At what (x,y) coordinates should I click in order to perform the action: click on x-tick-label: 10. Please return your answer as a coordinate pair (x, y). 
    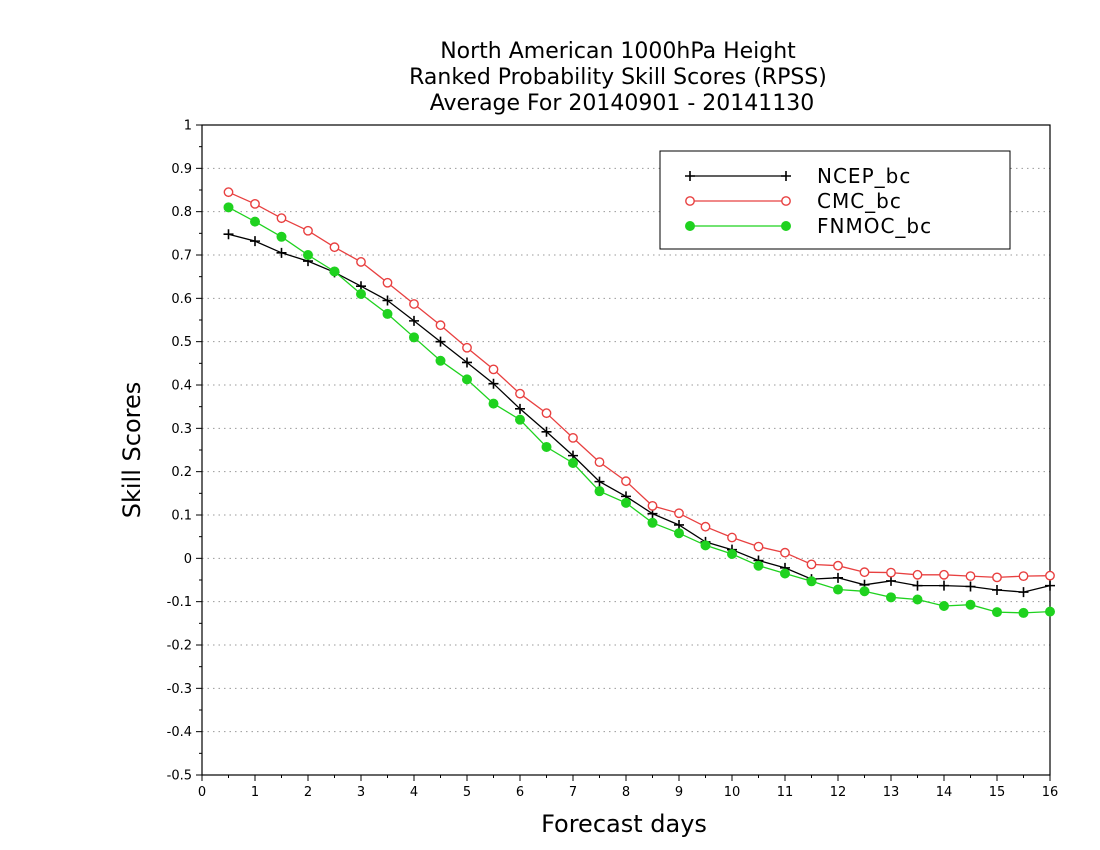
    Looking at the image, I should click on (732, 792).